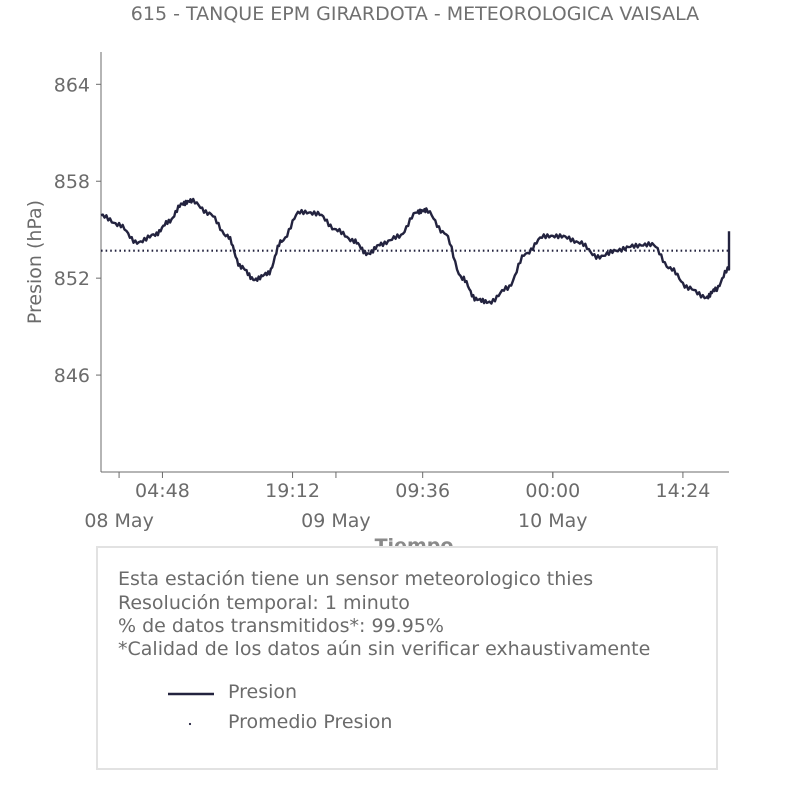  I want to click on info-line-resolution: Resolución temporal: 1 minuto, so click(264, 603).